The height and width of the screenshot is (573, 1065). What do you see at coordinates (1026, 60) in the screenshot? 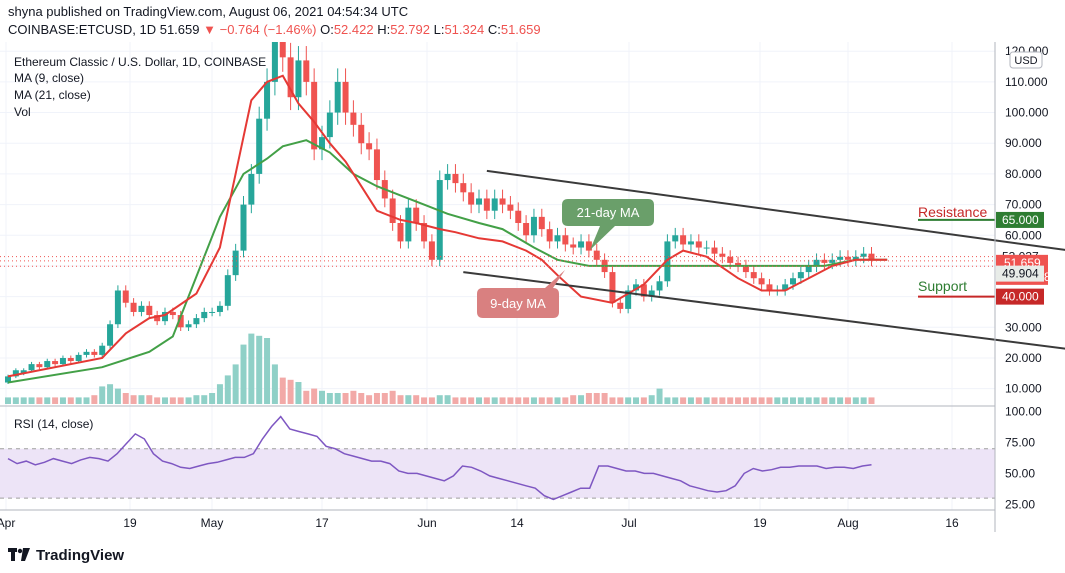
I see `currency-button` at bounding box center [1026, 60].